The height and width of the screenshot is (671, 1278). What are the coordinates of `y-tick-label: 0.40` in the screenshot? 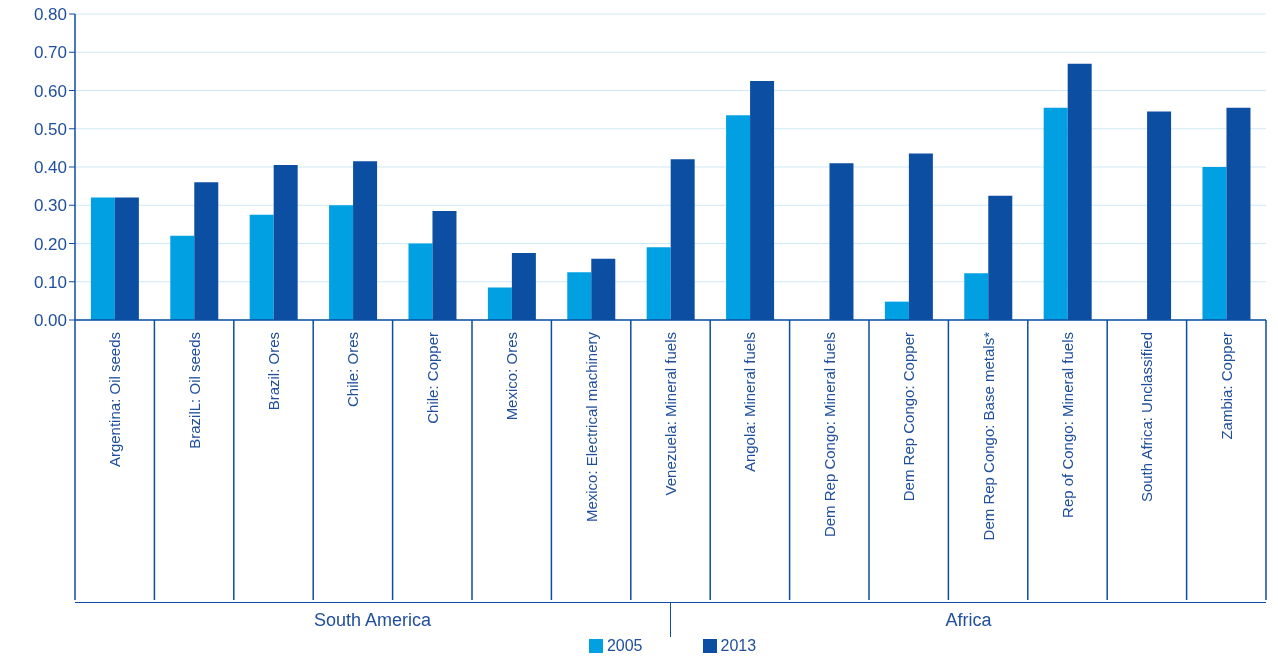 It's located at (50, 168).